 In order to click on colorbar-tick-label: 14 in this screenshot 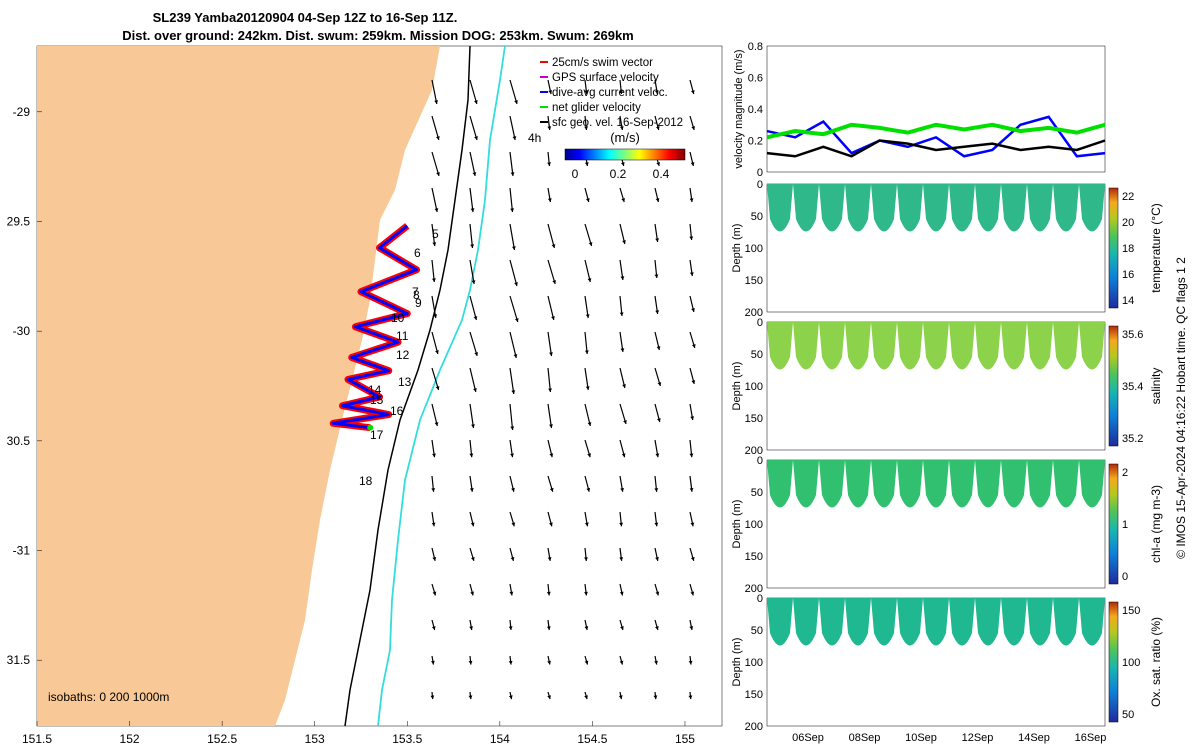, I will do `click(1128, 301)`.